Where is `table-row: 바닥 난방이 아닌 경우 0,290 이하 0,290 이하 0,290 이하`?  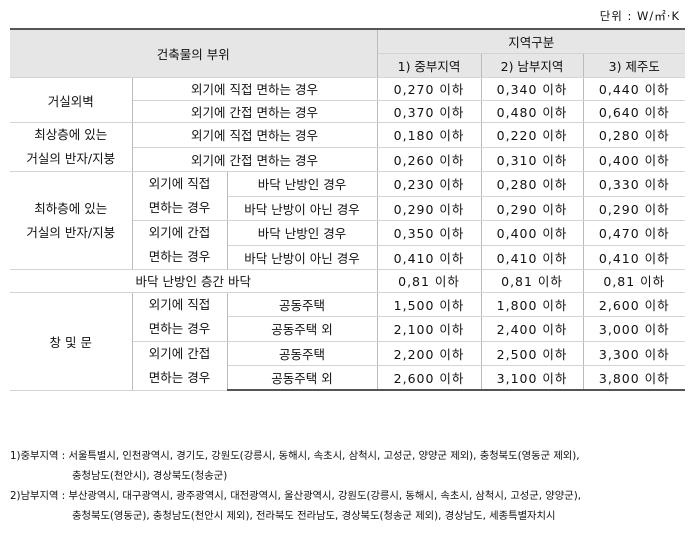
table-row: 바닥 난방이 아닌 경우 0,290 이하 0,290 이하 0,290 이하 is located at coordinates (348, 208).